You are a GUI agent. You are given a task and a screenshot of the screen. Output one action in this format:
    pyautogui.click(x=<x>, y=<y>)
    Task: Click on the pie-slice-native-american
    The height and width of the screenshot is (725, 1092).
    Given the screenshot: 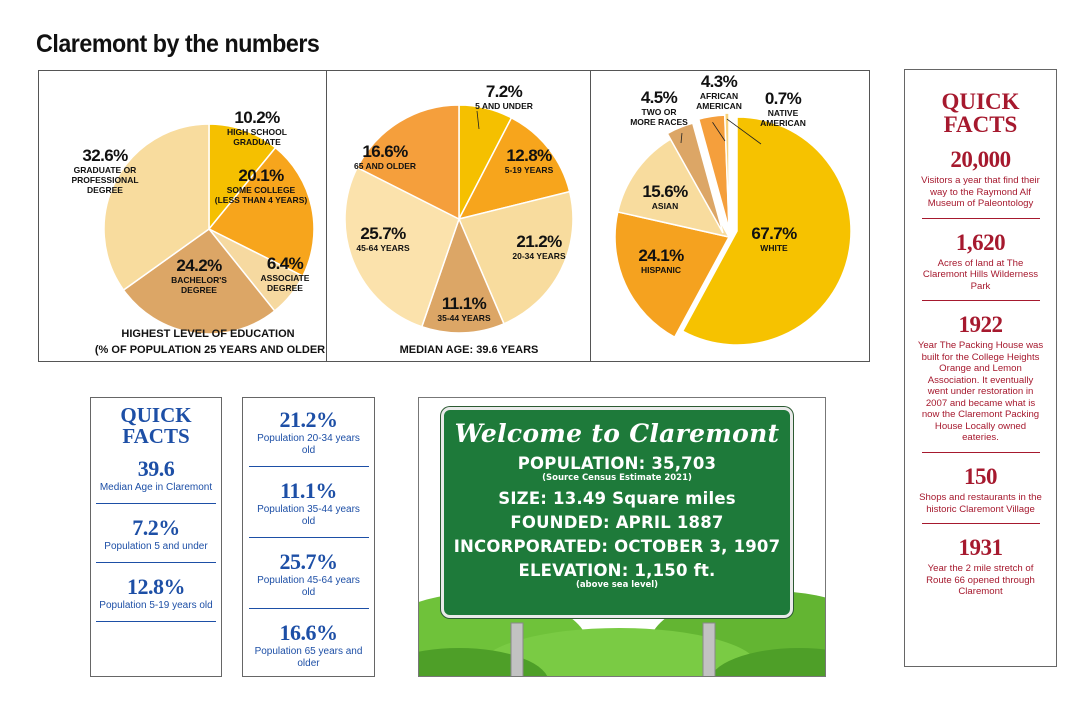 What is the action you would take?
    pyautogui.click(x=726, y=170)
    